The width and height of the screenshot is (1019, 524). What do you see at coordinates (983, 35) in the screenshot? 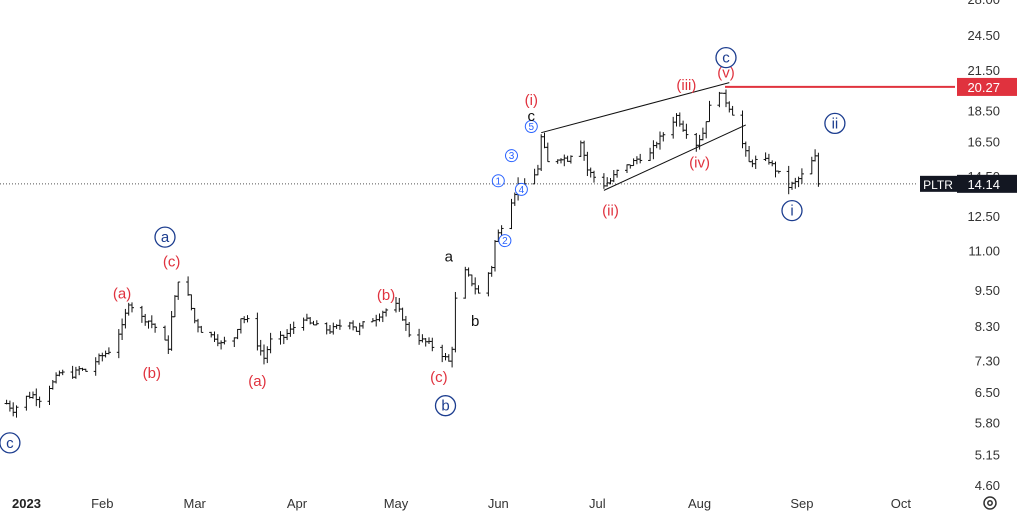
I see `y-tick-label: 24.50` at bounding box center [983, 35].